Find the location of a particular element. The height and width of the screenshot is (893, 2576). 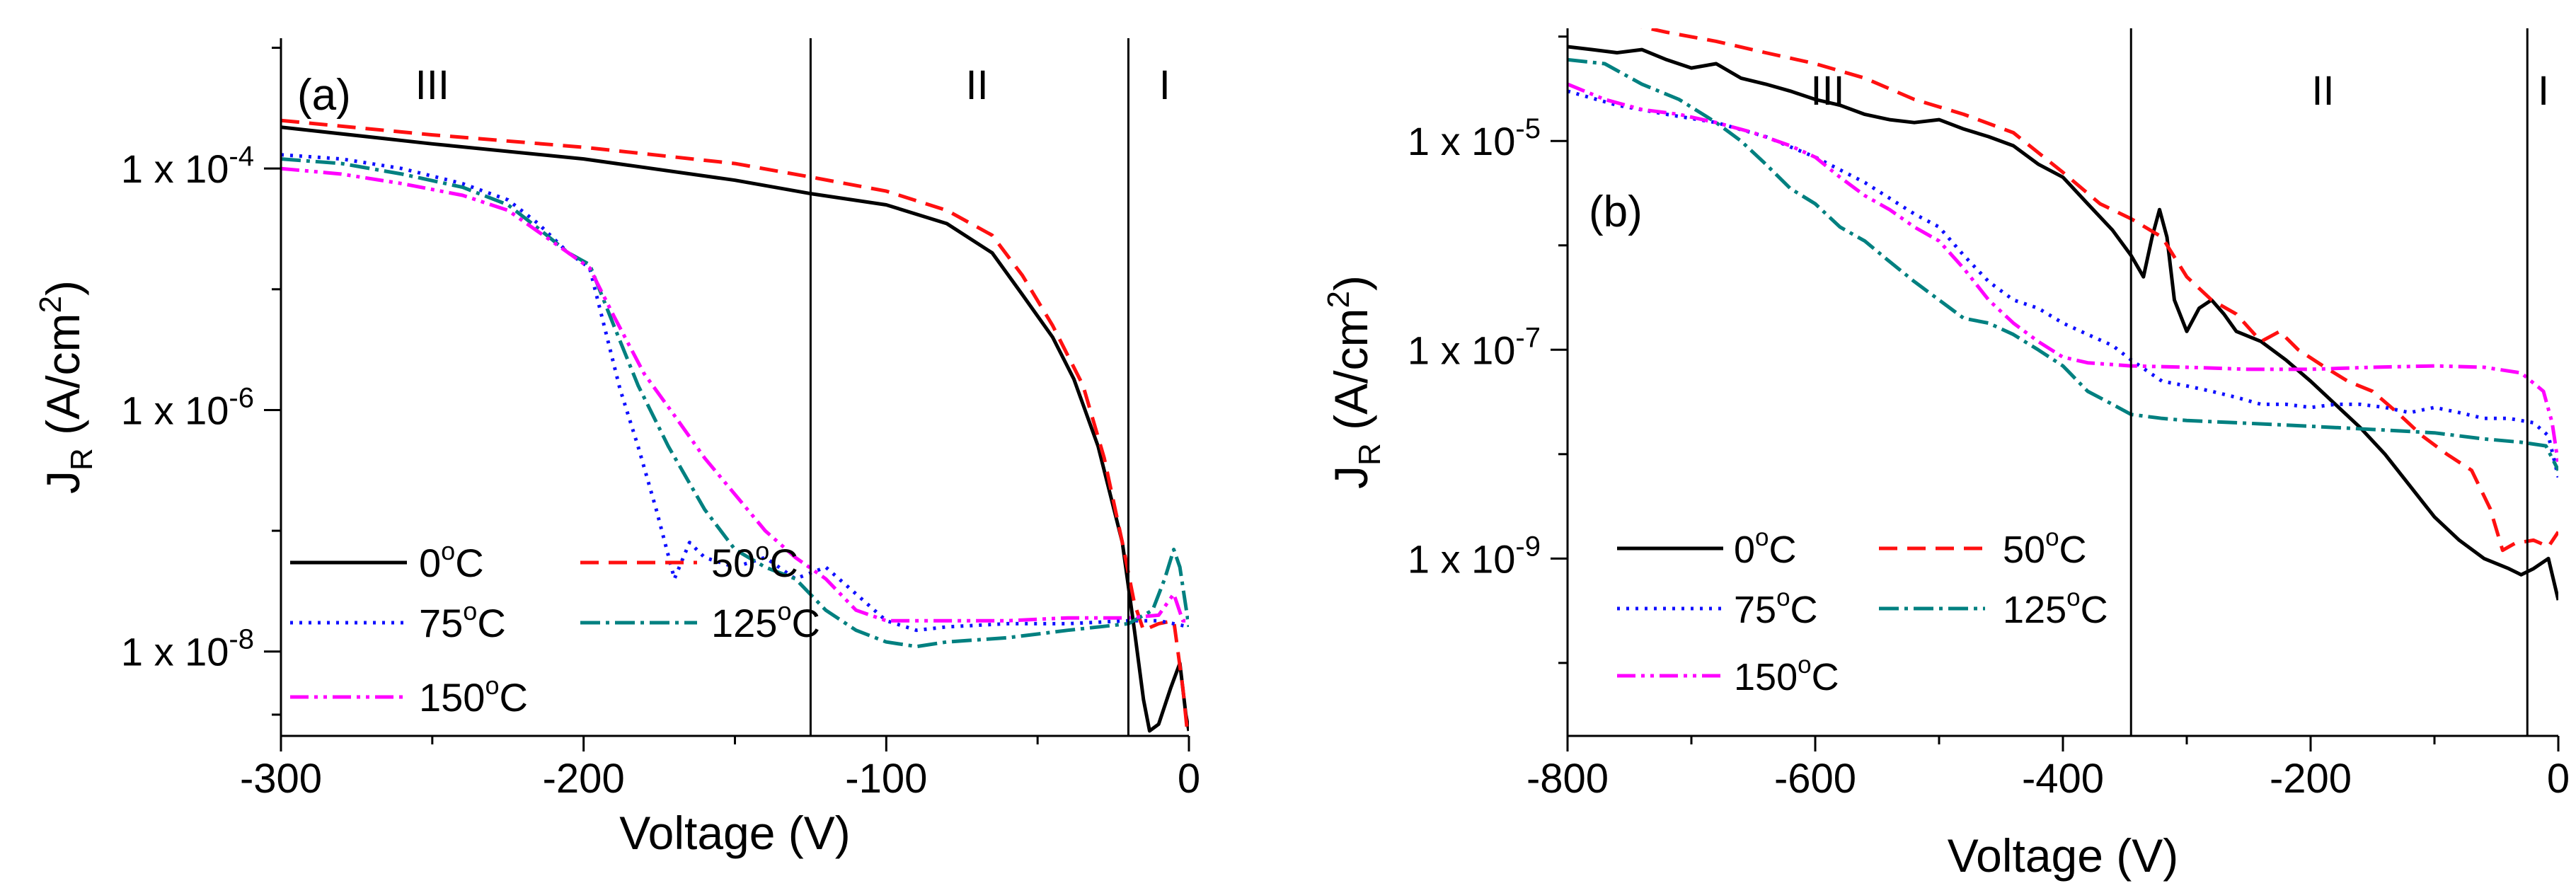

y-tick-label: 1 x 10⁻⁷ is located at coordinates (1475, 347).